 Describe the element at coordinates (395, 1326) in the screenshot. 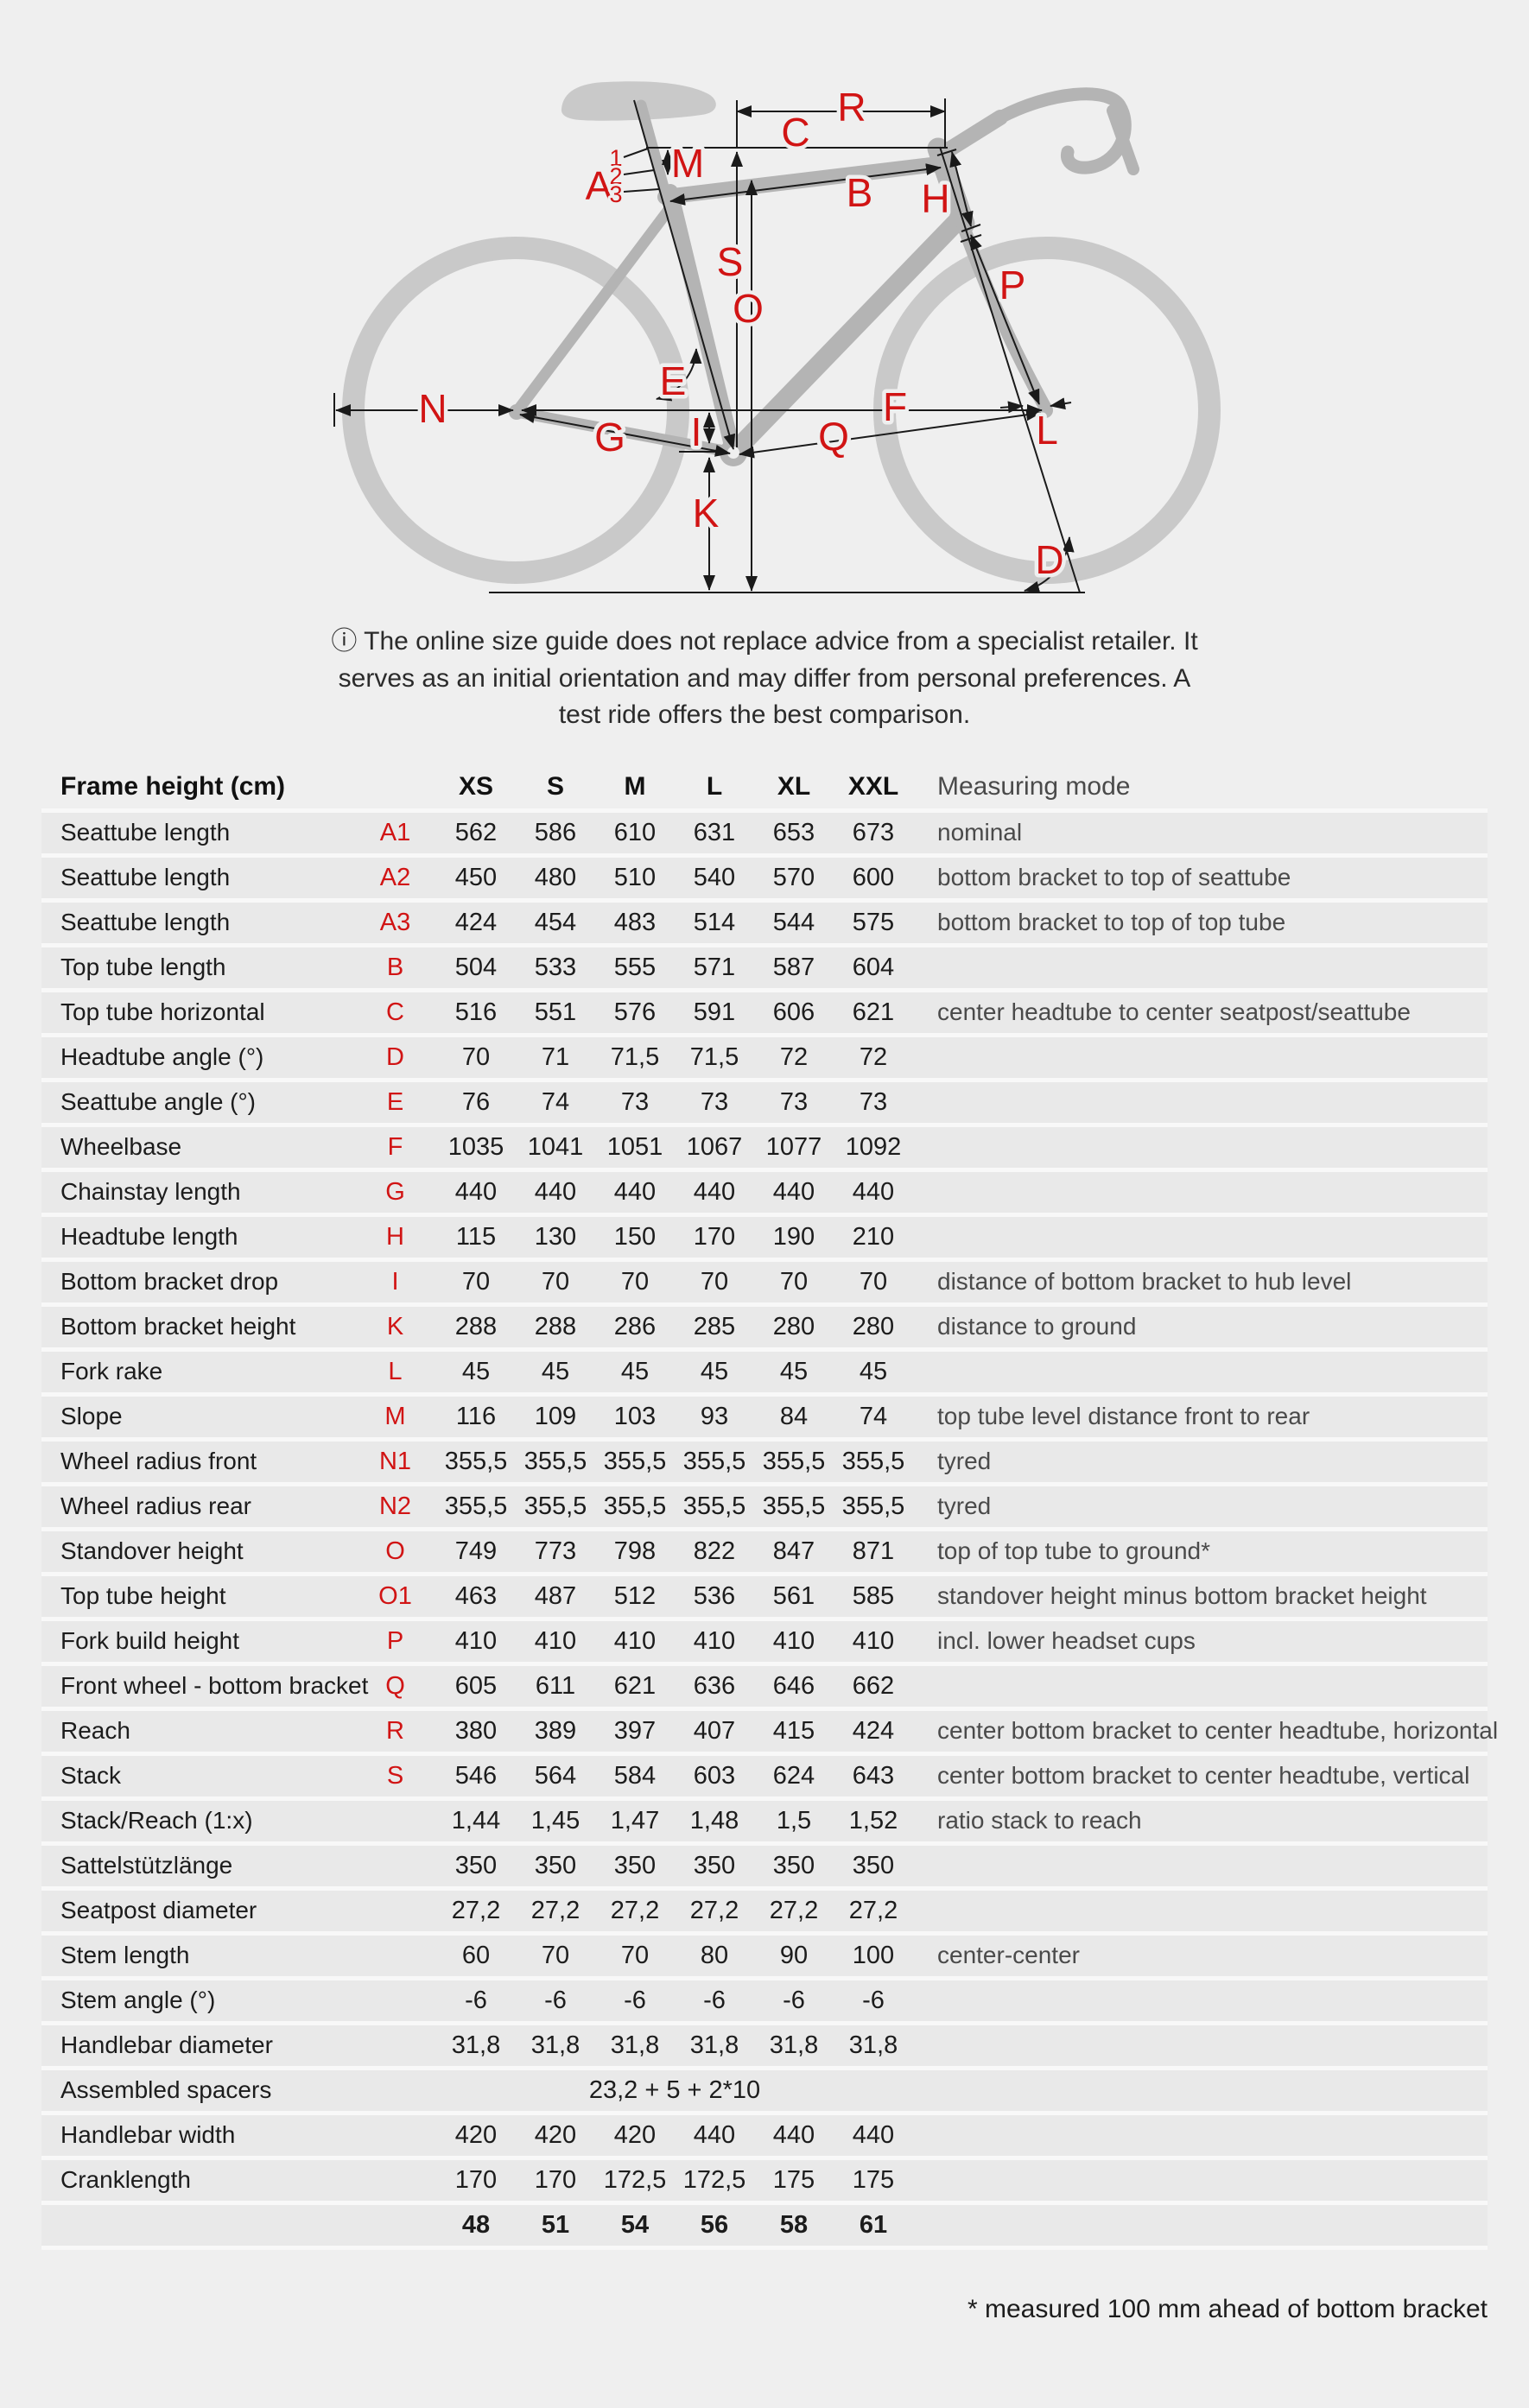

I see `row-letter: K` at that location.